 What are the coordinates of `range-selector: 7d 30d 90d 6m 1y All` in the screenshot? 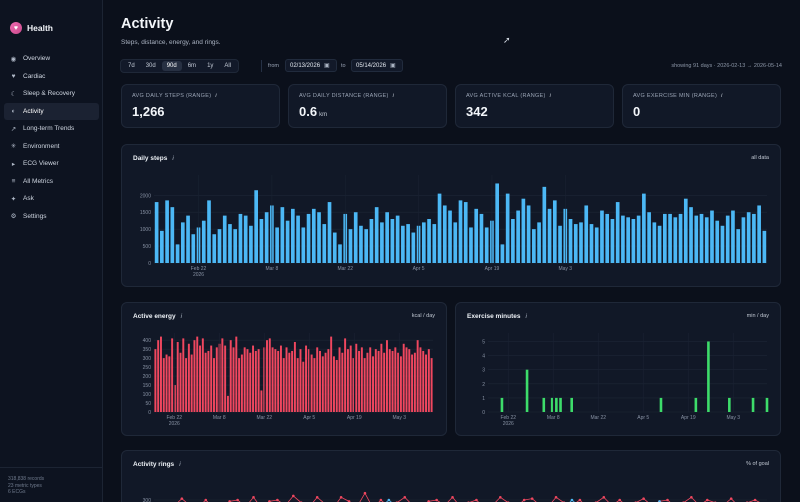 It's located at (180, 66).